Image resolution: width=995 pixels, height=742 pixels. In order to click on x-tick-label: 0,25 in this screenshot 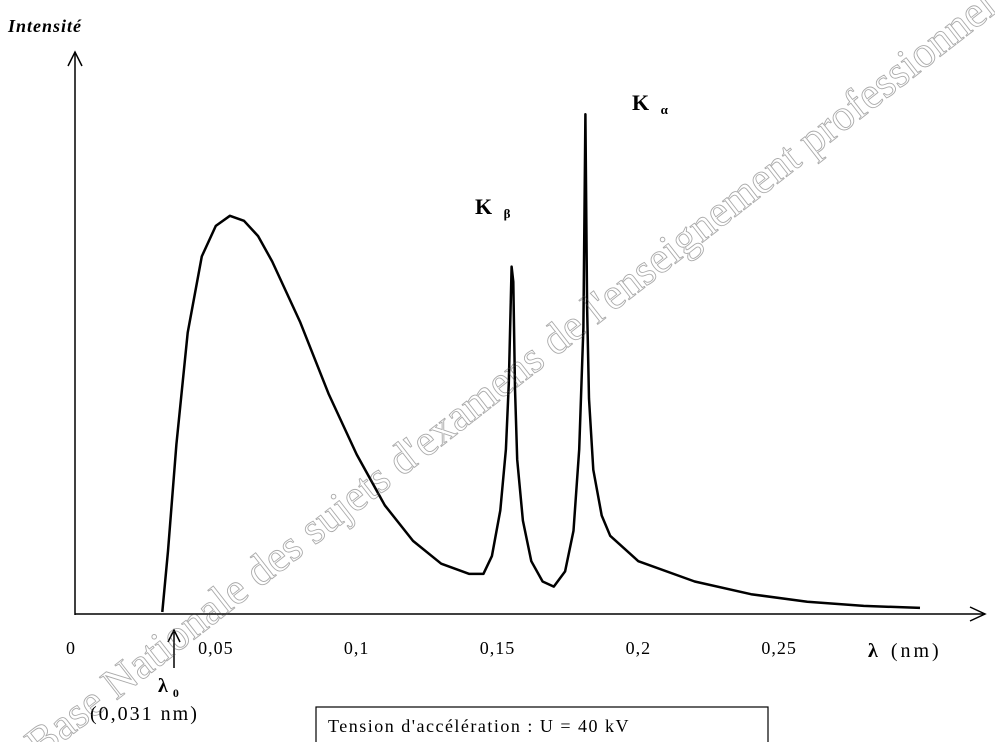, I will do `click(779, 648)`.